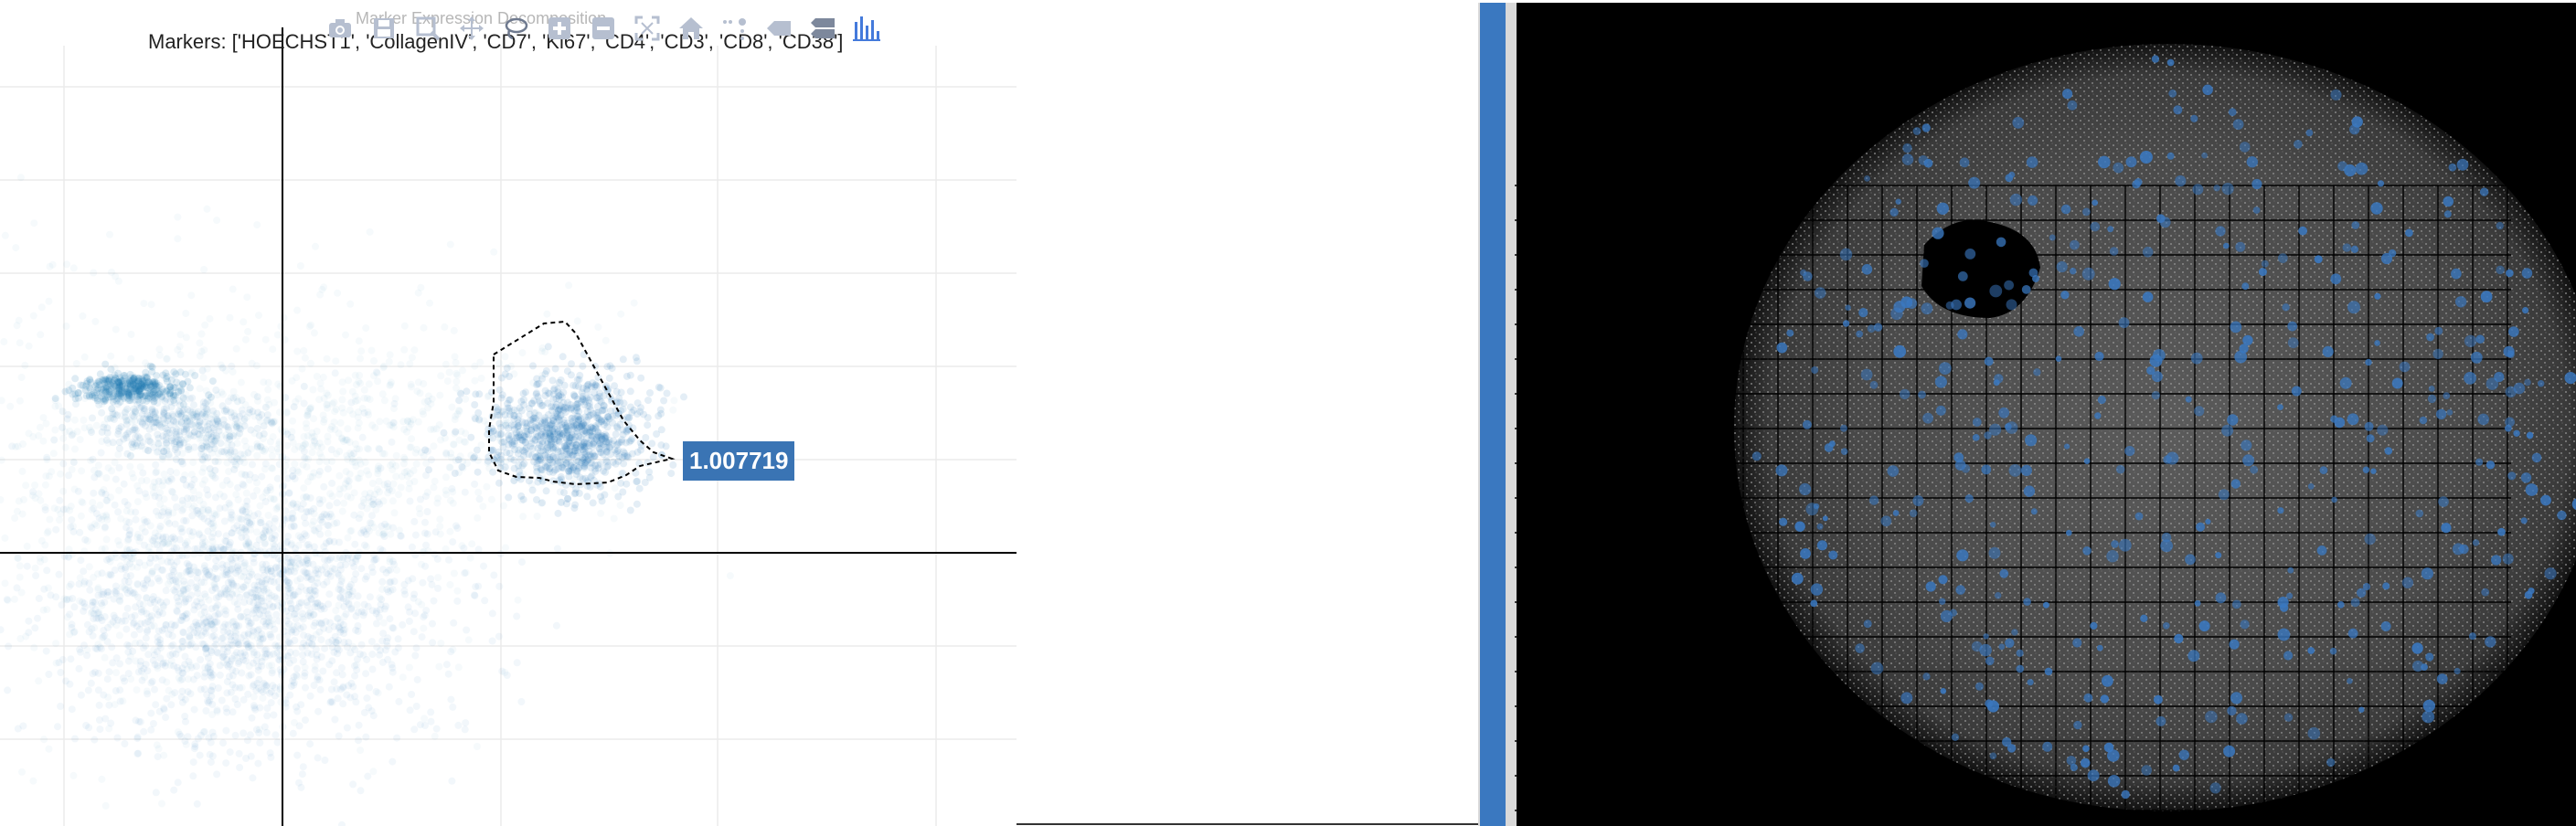 The width and height of the screenshot is (2576, 826). What do you see at coordinates (340, 29) in the screenshot?
I see `camera-button` at bounding box center [340, 29].